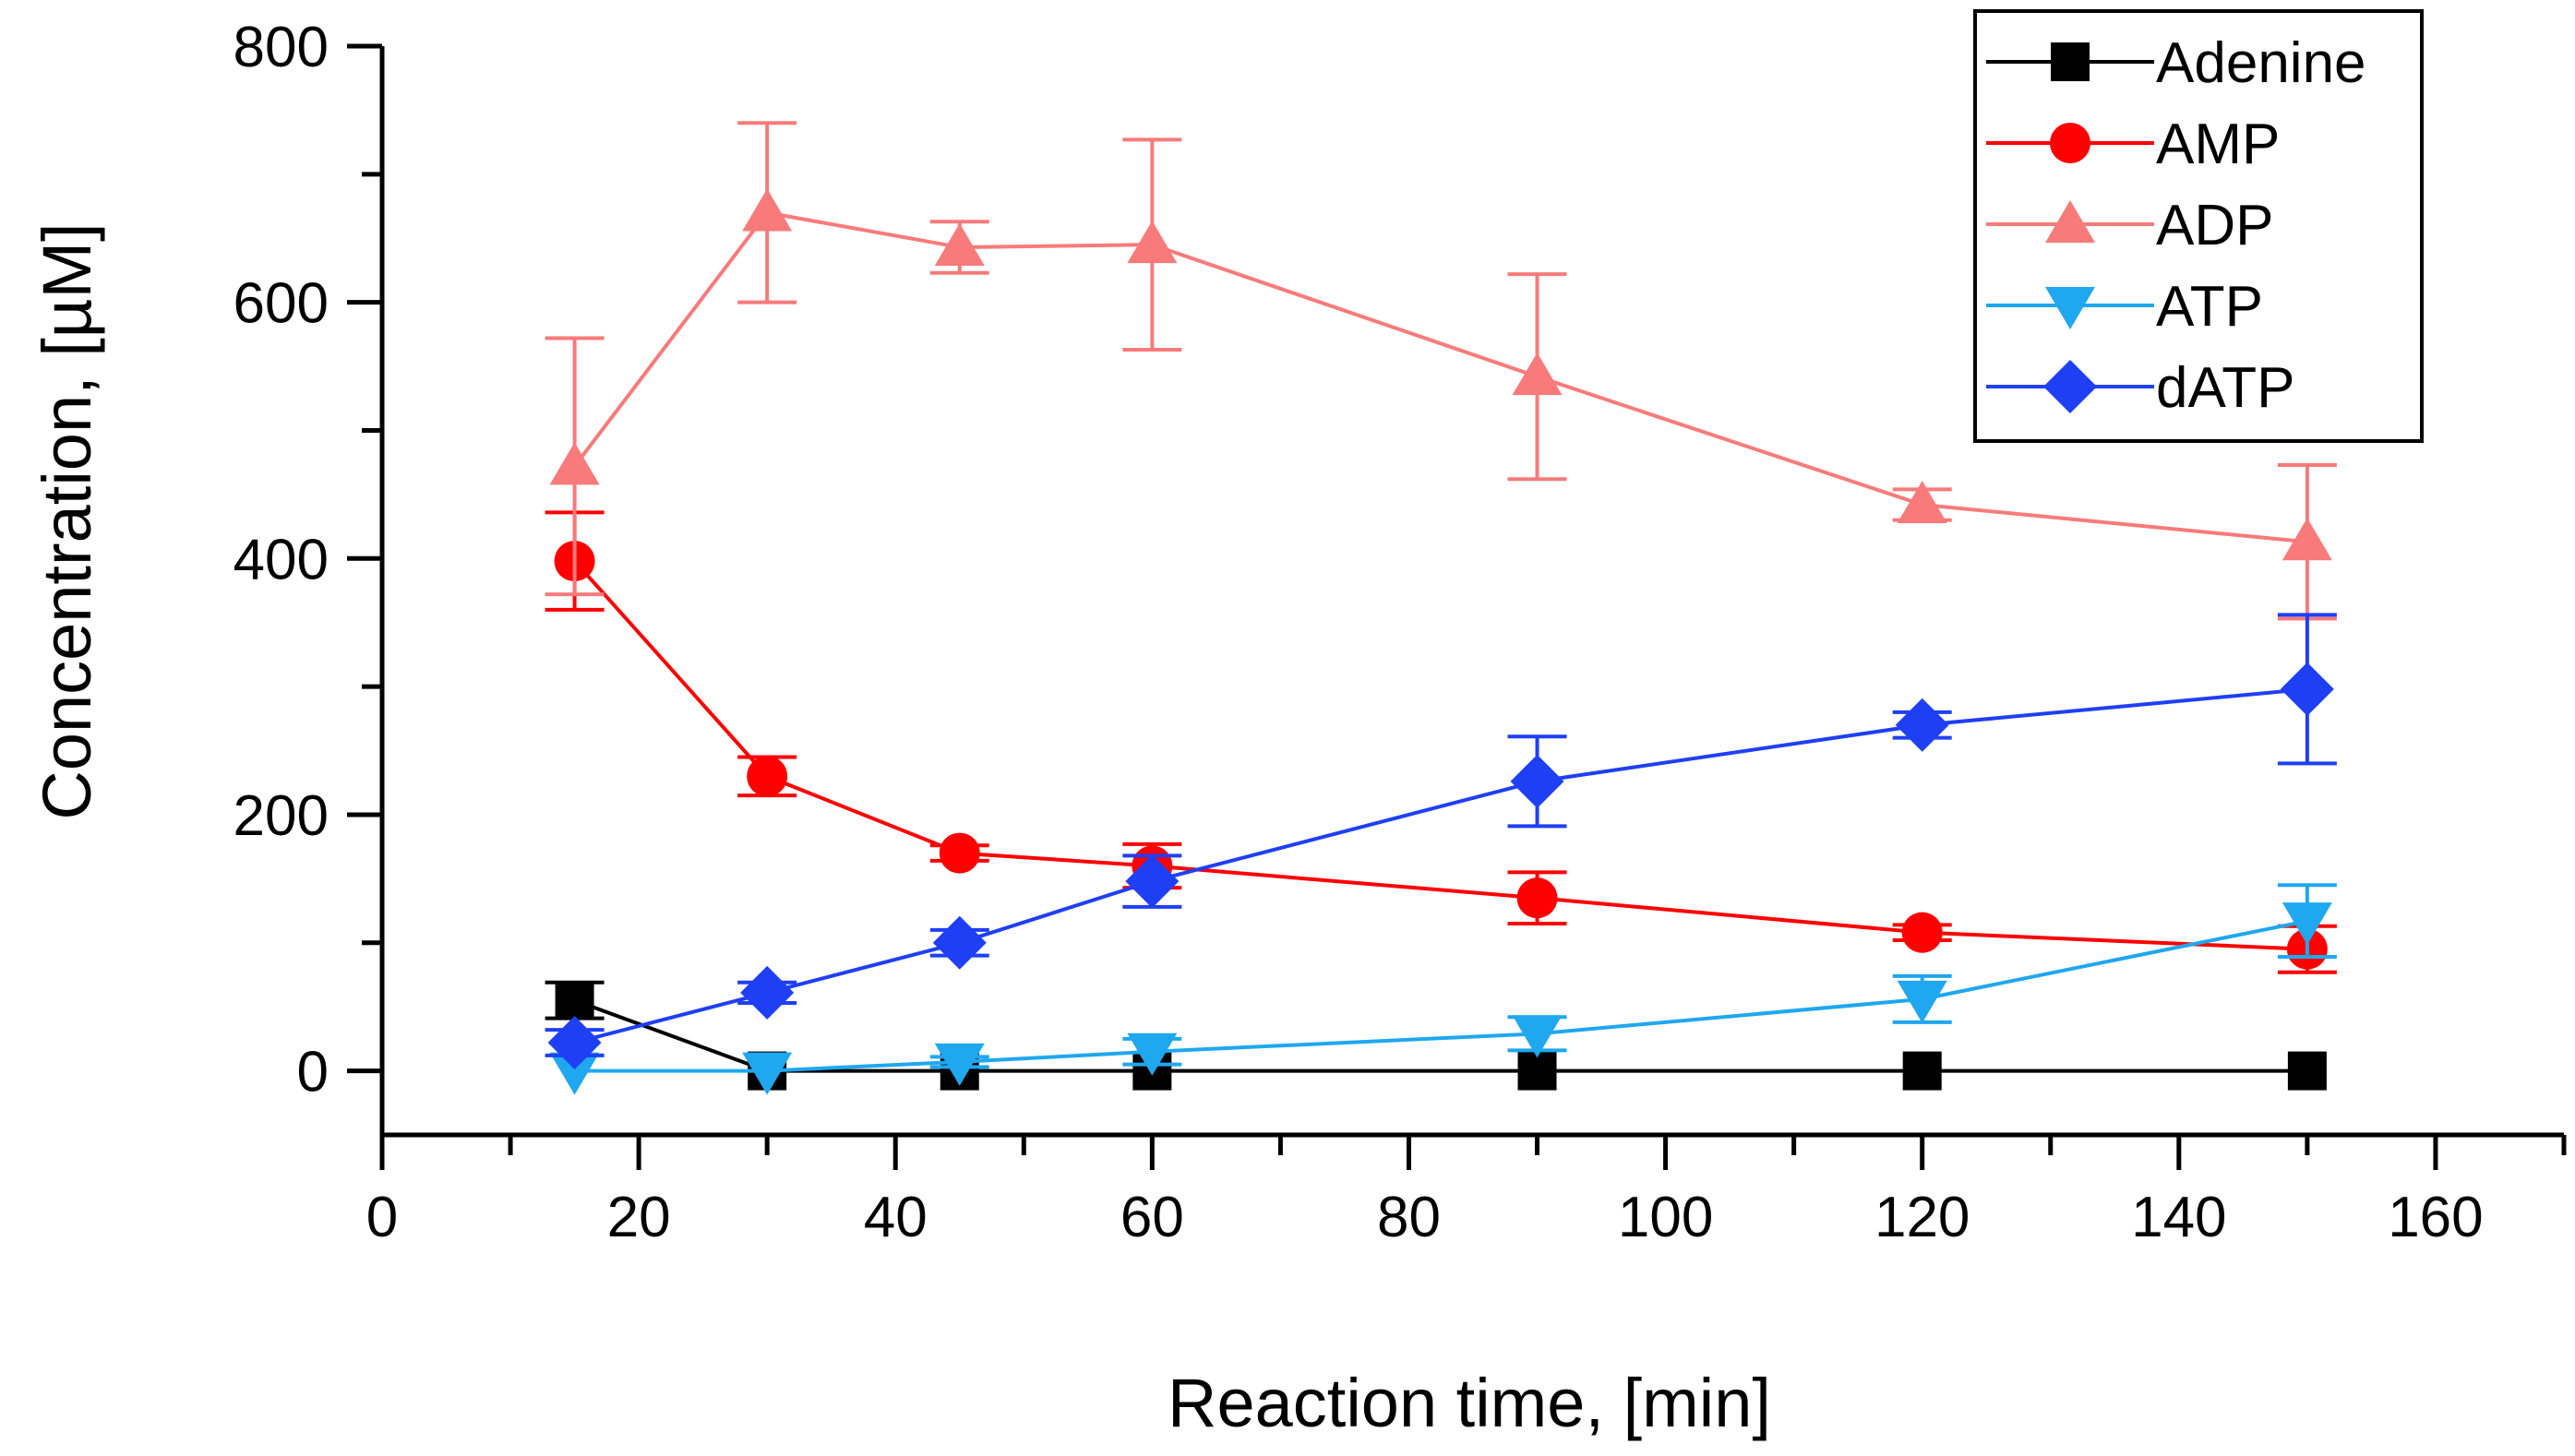 This screenshot has height=1456, width=2575. I want to click on adenine-line, so click(1440, 1035).